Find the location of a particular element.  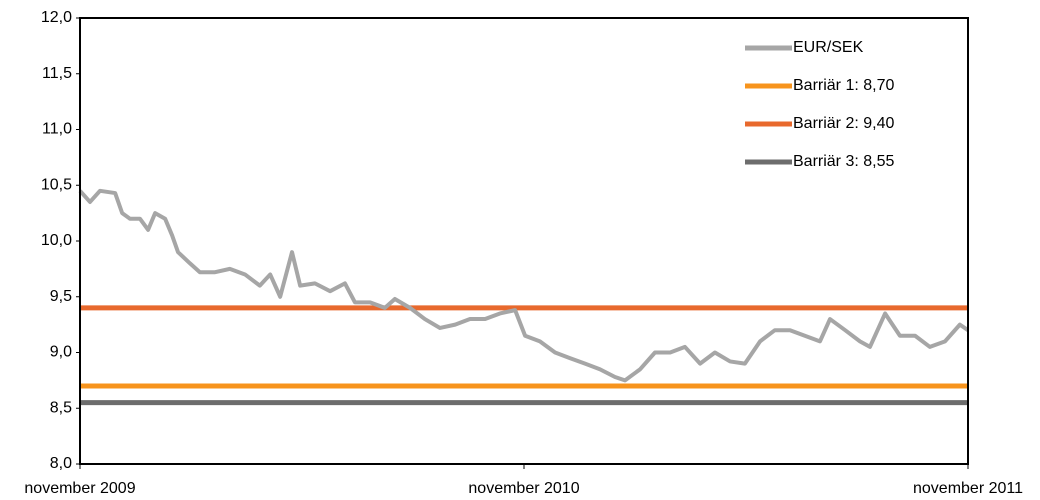

y-tick-label: 11,0 is located at coordinates (57, 129).